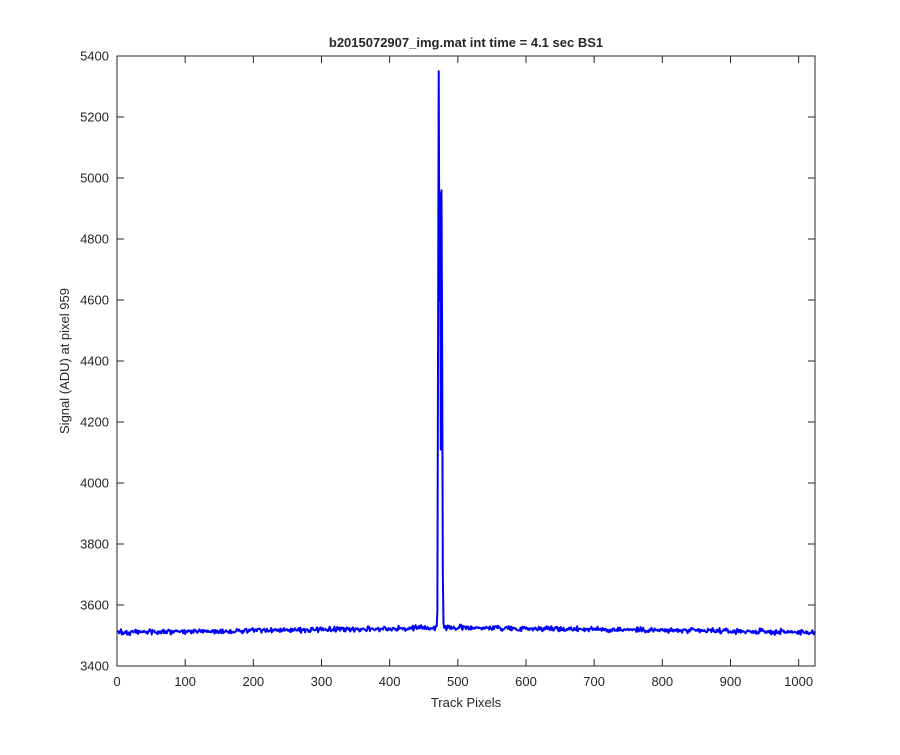 Image resolution: width=900 pixels, height=755 pixels. What do you see at coordinates (662, 681) in the screenshot?
I see `x-tick-label: 800` at bounding box center [662, 681].